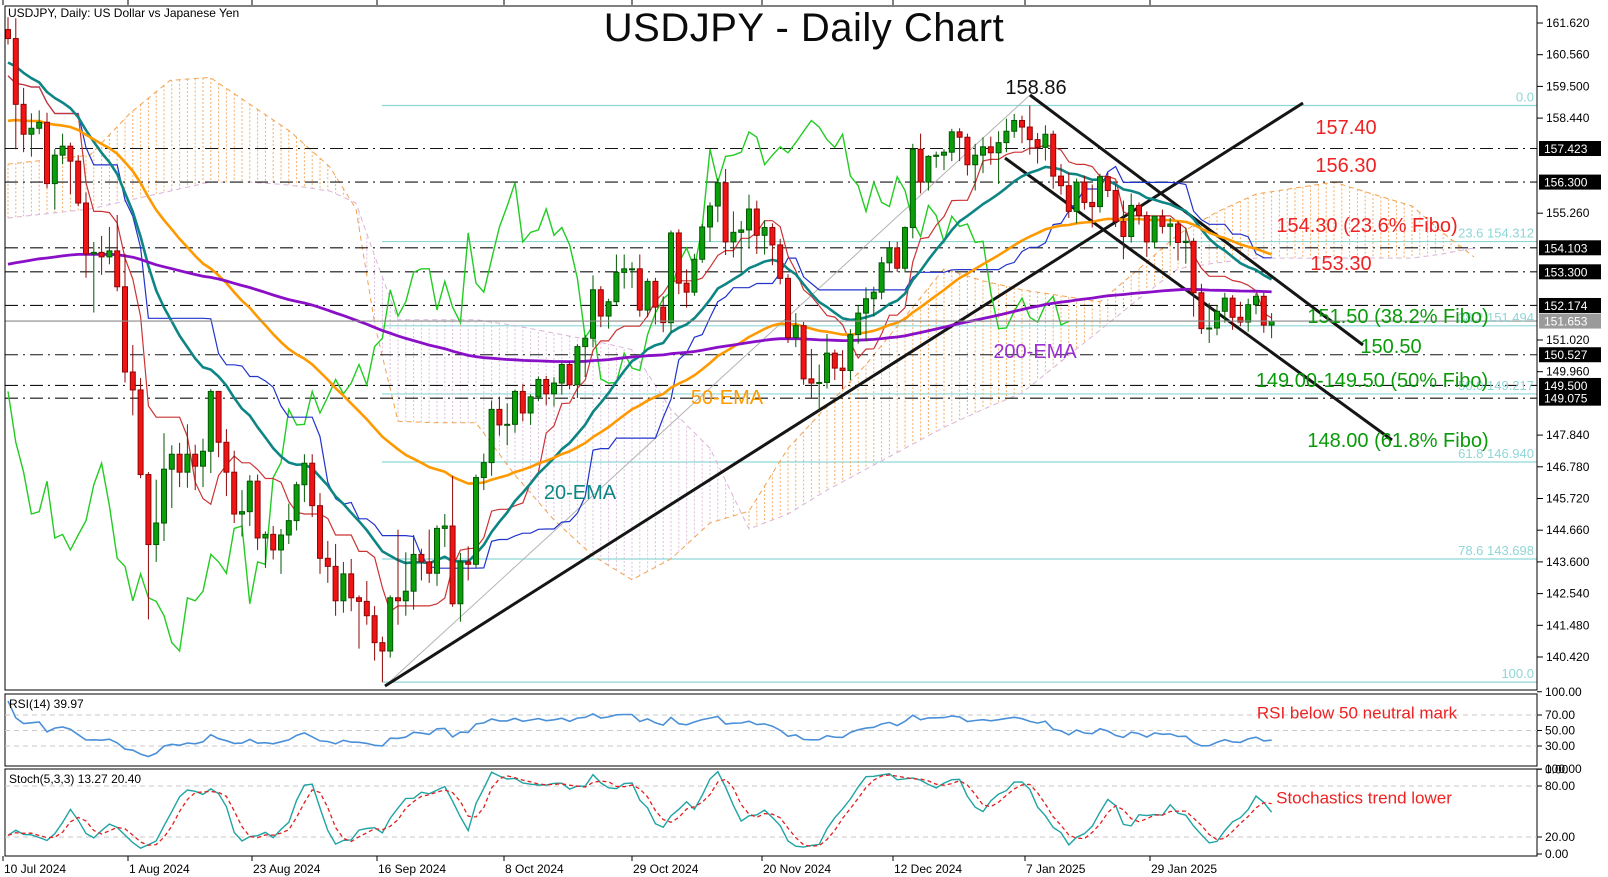 Image resolution: width=1608 pixels, height=877 pixels. What do you see at coordinates (1566, 399) in the screenshot?
I see `price-badge-text: 149.075` at bounding box center [1566, 399].